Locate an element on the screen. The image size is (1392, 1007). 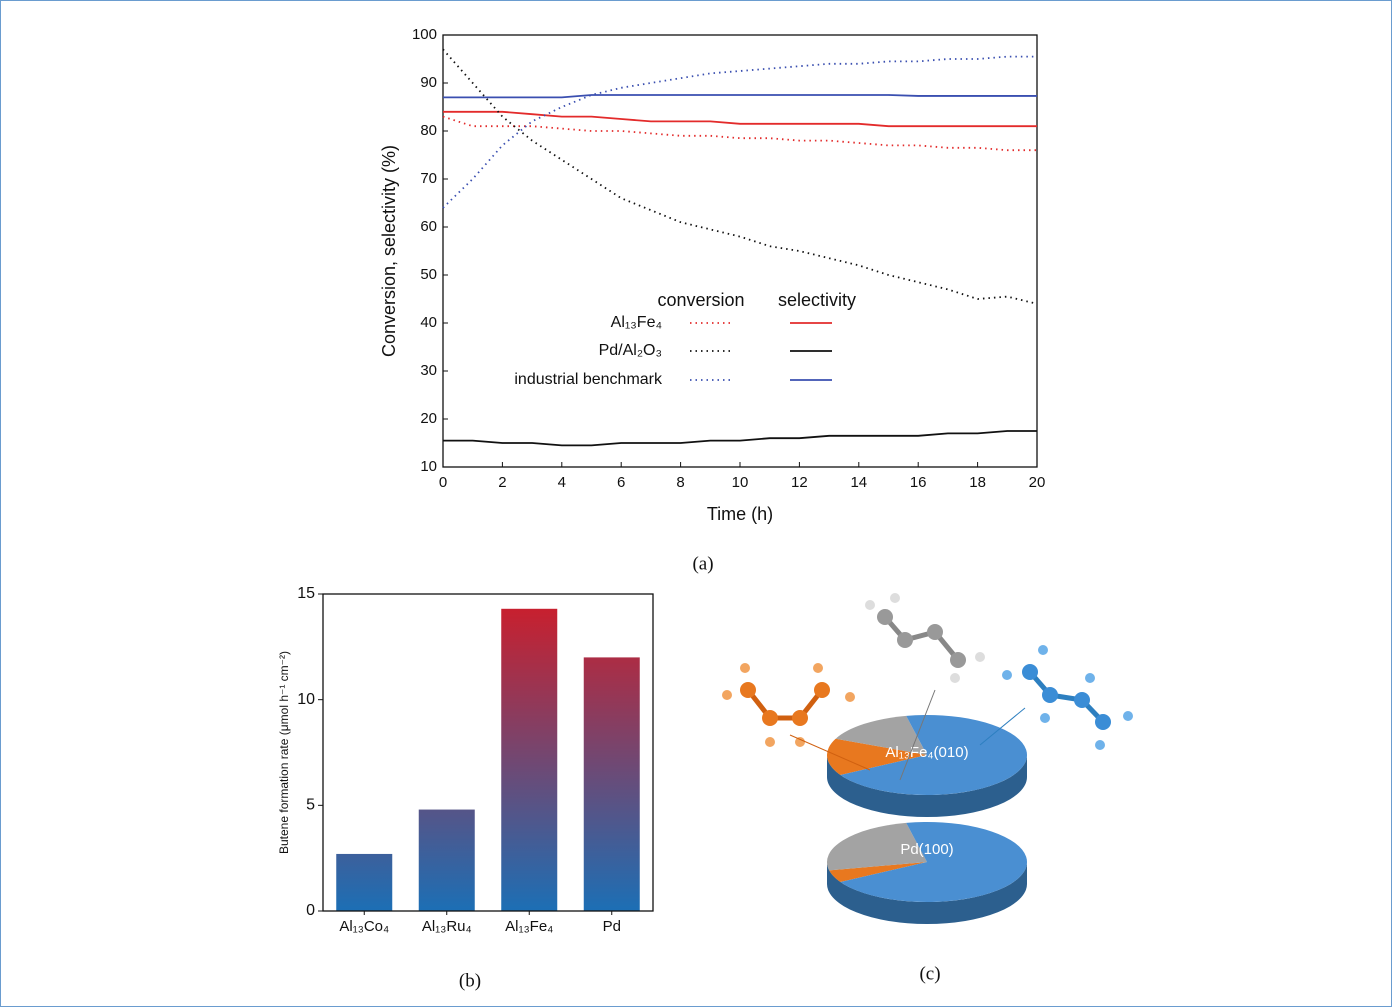
y-tick-label: 40 is located at coordinates (428, 322).